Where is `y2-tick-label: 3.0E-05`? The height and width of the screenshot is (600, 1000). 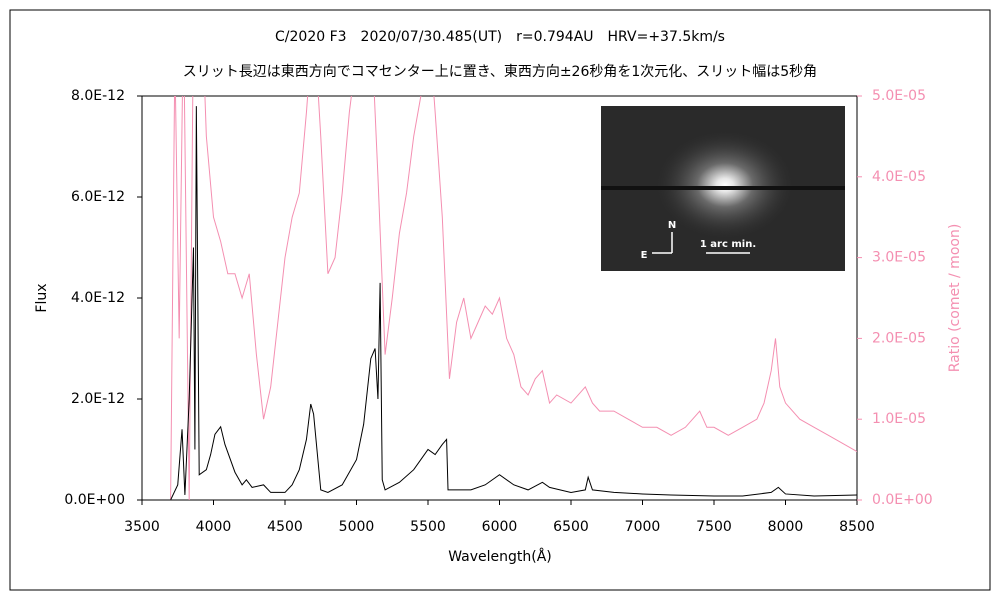
y2-tick-label: 3.0E-05 is located at coordinates (899, 258).